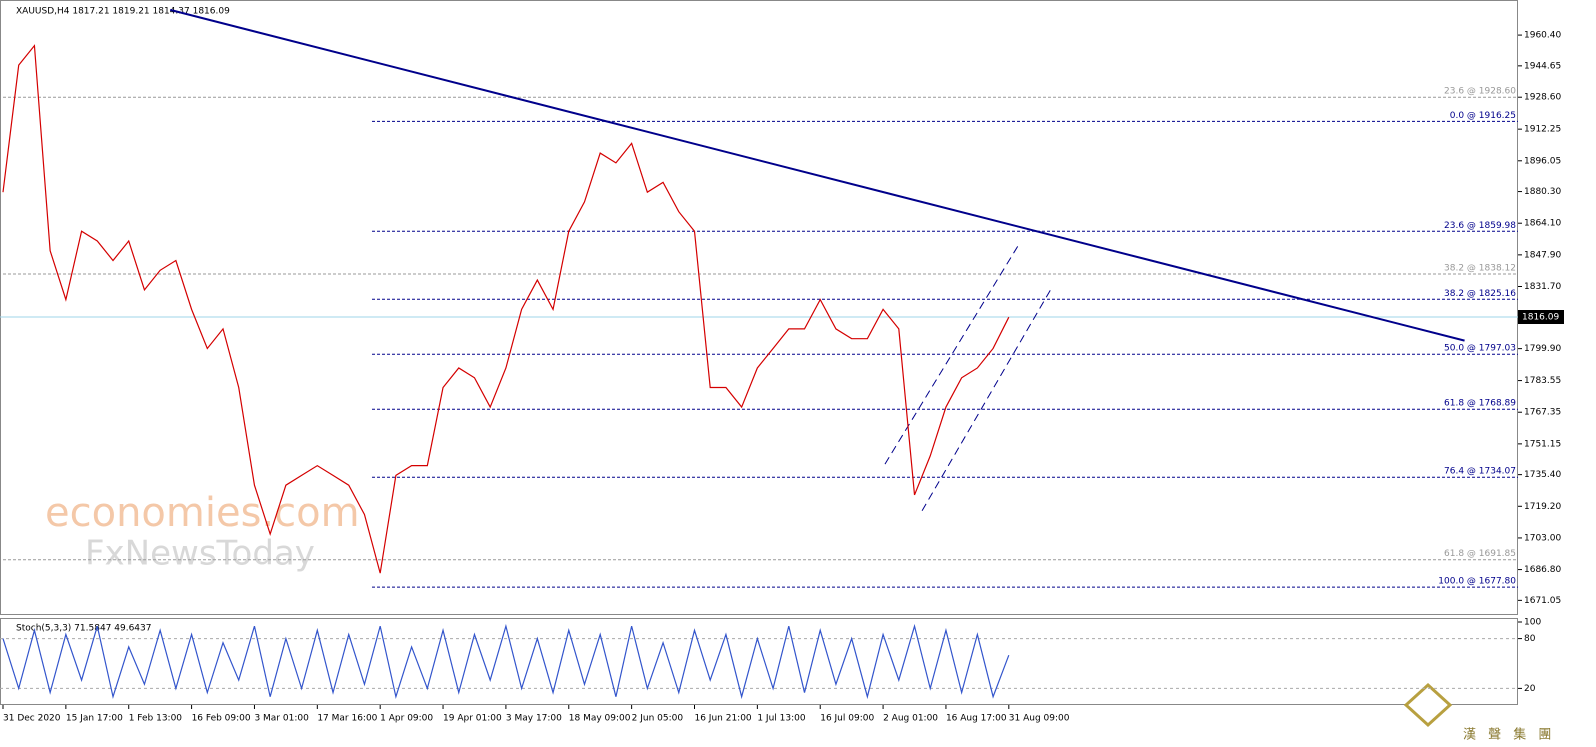 Image resolution: width=1596 pixels, height=747 pixels. Describe the element at coordinates (506, 661) in the screenshot. I see `price-line` at that location.